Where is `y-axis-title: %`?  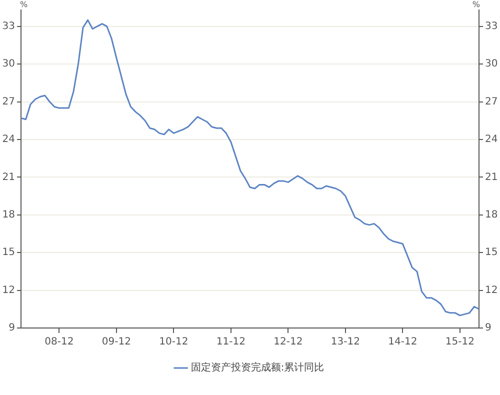
y-axis-title: % is located at coordinates (24, 5).